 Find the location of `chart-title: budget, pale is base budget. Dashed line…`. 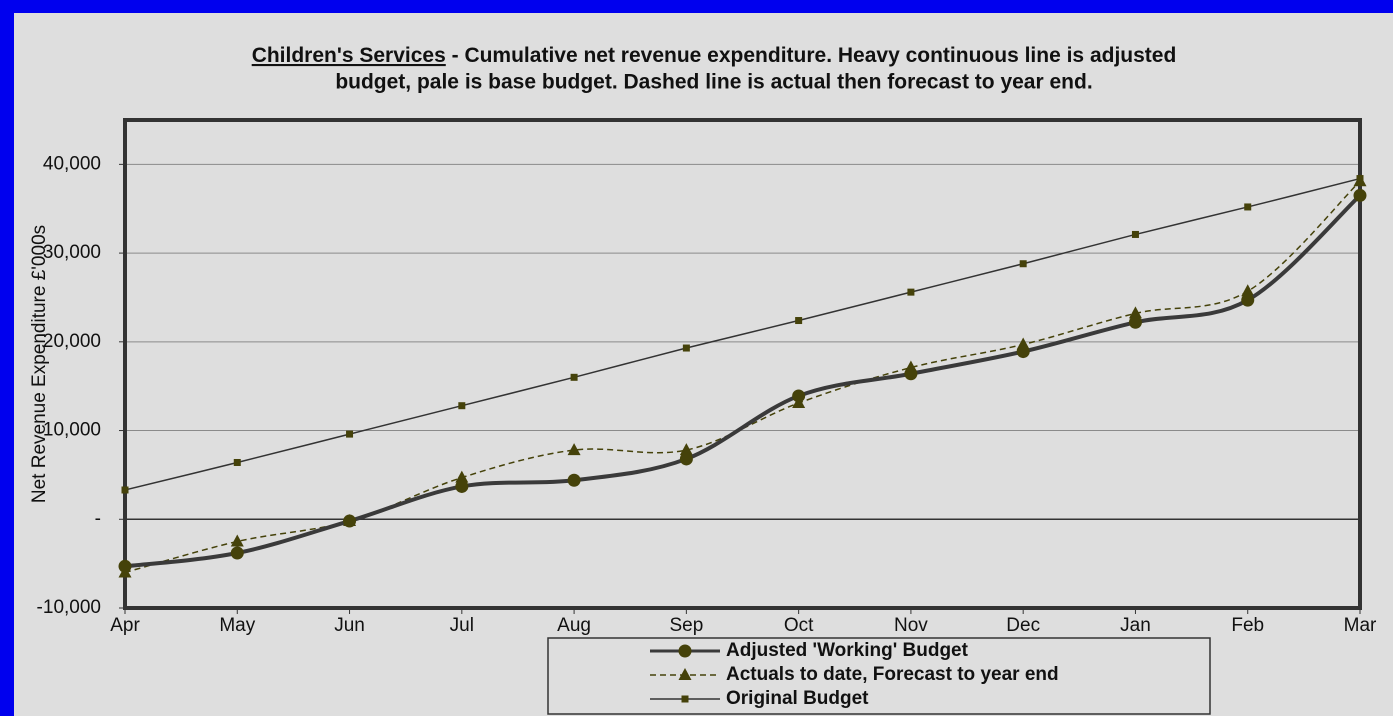

chart-title: budget, pale is base budget. Dashed line… is located at coordinates (713, 82).